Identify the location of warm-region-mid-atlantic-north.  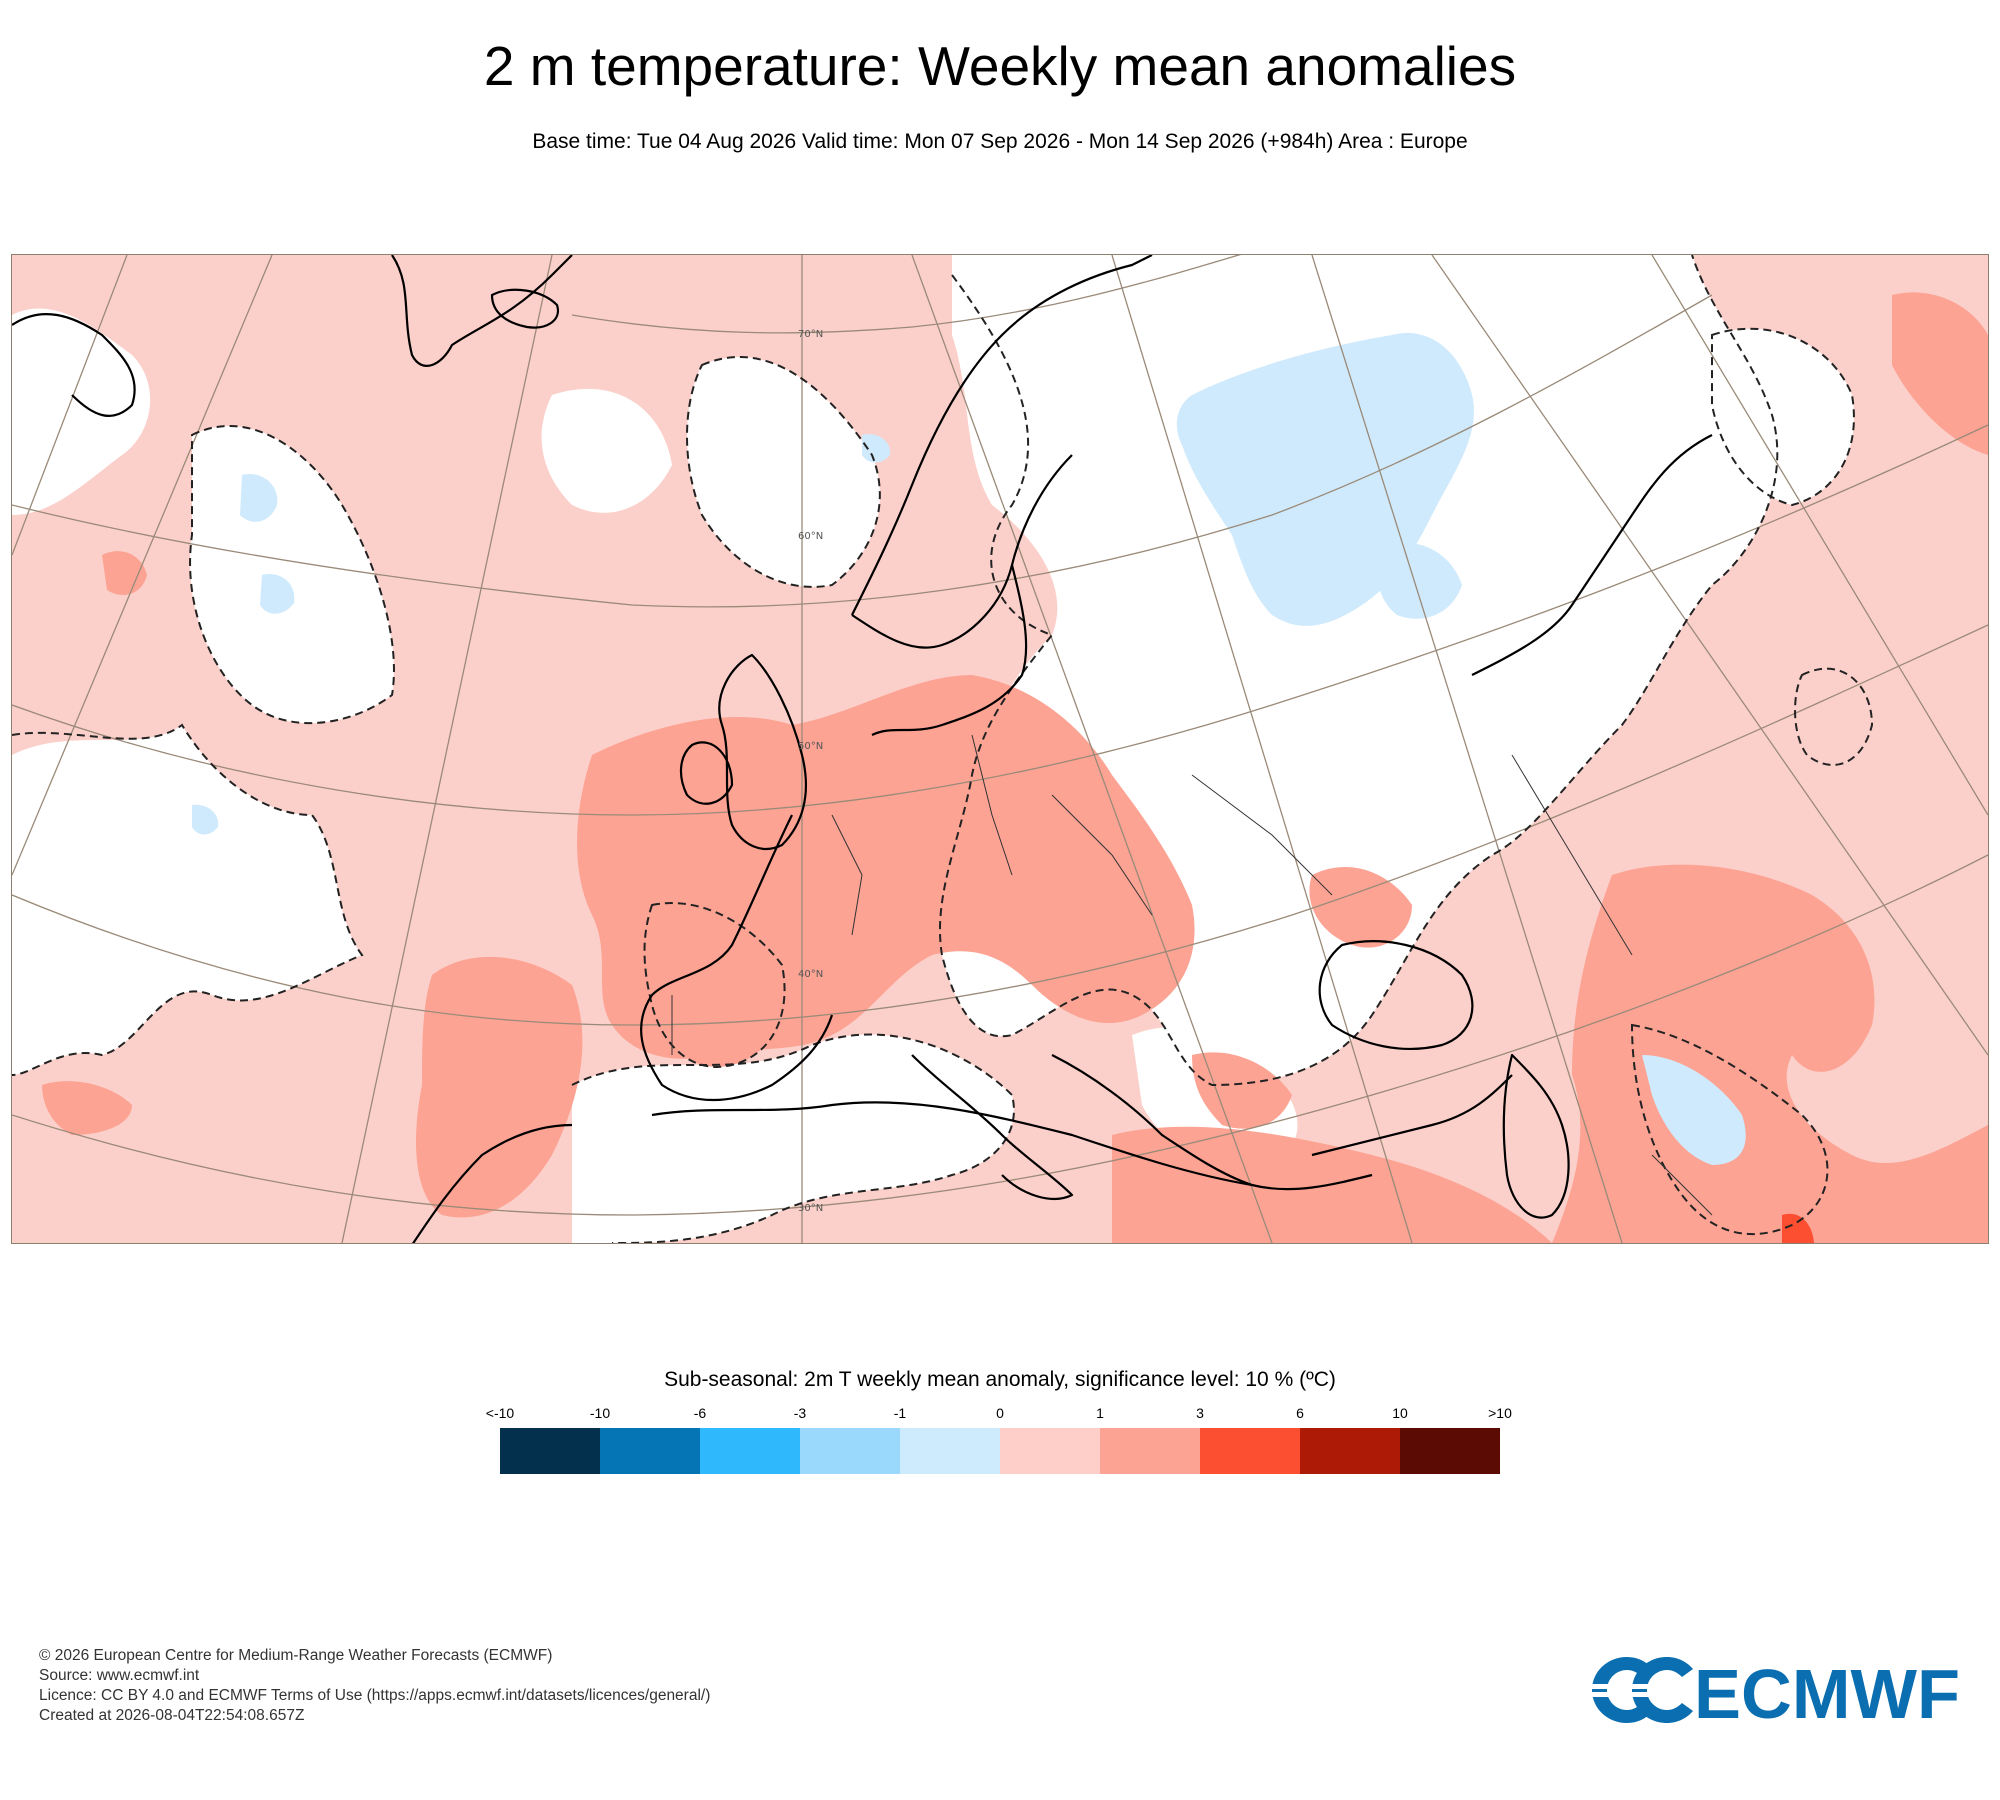
(124, 573).